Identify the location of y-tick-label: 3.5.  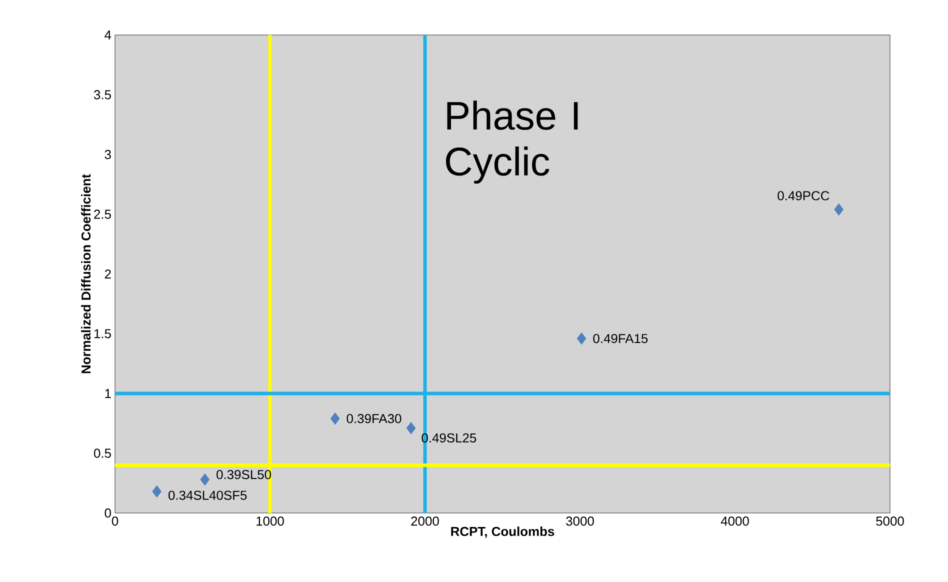
(102, 95).